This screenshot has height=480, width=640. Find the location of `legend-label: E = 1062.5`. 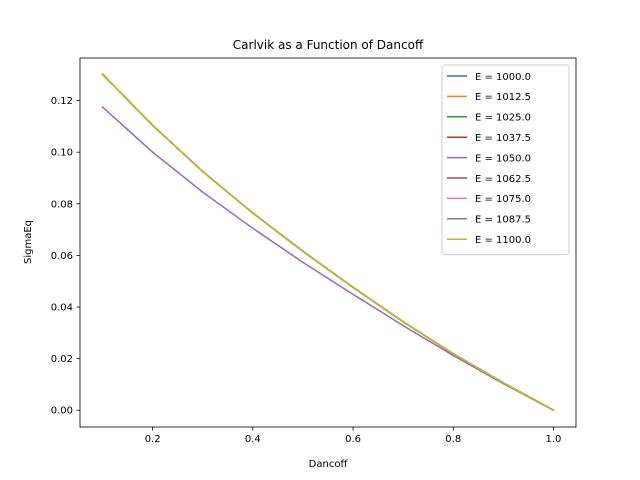

legend-label: E = 1062.5 is located at coordinates (503, 179).